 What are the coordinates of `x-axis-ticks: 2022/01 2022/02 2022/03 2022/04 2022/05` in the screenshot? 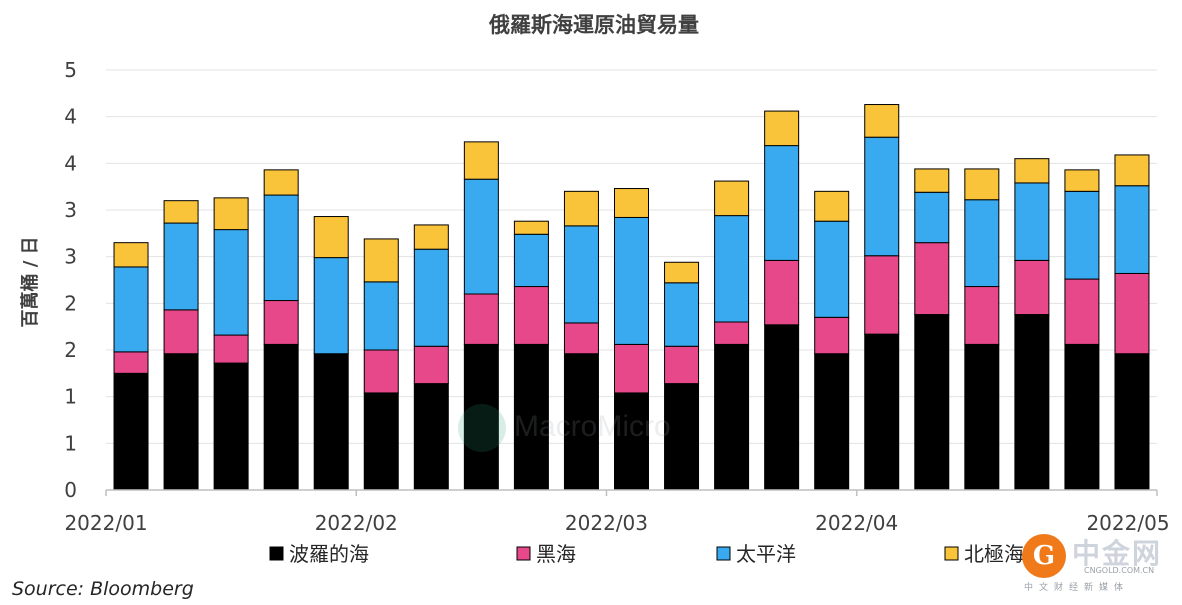 It's located at (617, 512).